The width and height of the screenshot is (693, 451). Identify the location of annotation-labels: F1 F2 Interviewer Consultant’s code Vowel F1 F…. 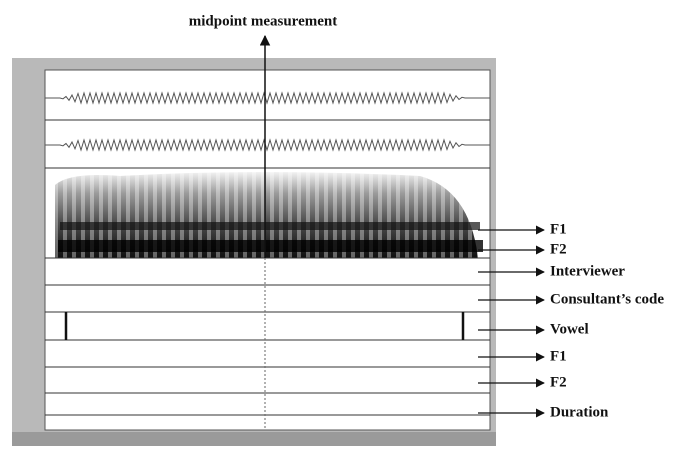
(571, 320).